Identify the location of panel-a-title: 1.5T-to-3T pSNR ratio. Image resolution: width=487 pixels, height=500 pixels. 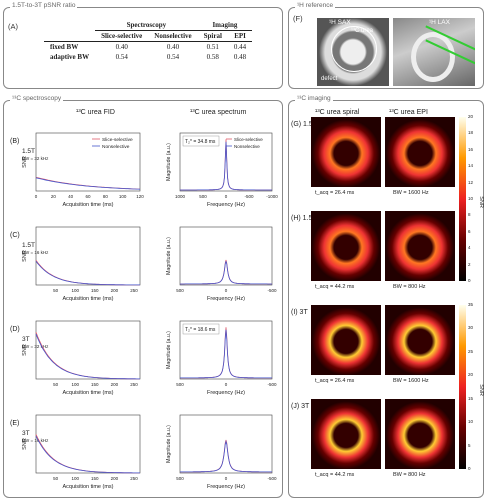
(44, 5).